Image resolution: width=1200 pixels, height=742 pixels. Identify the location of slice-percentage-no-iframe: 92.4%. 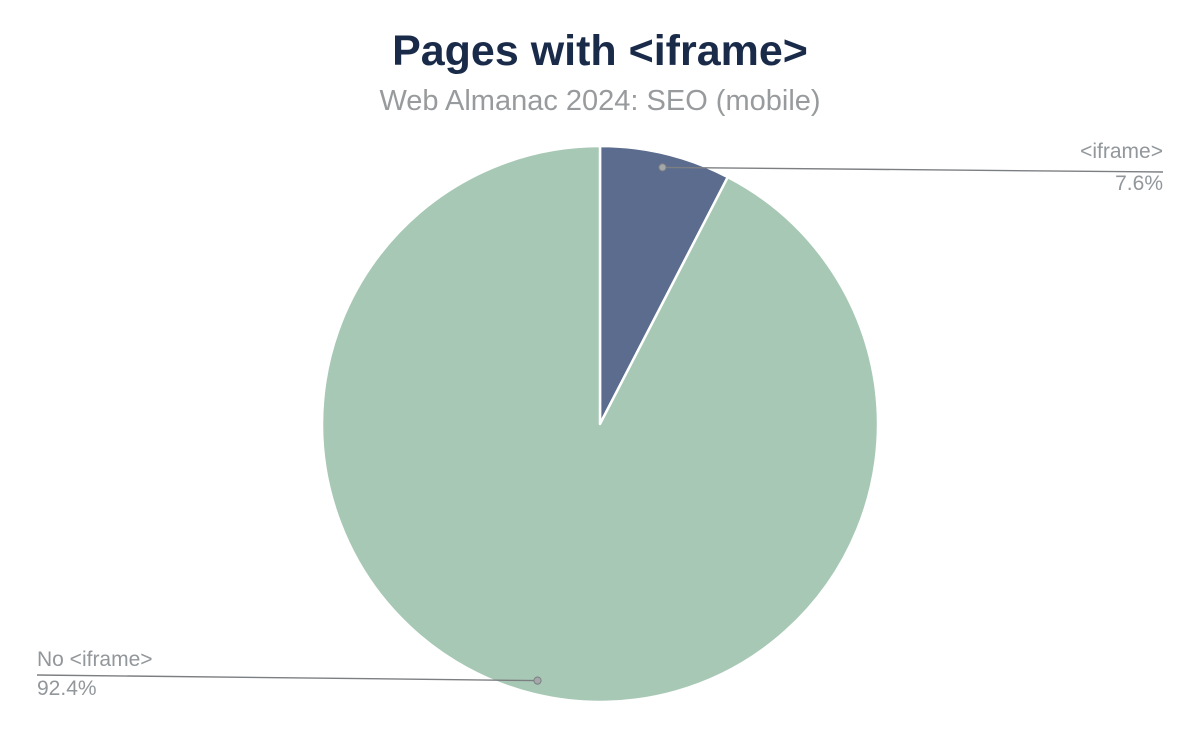
(67, 688).